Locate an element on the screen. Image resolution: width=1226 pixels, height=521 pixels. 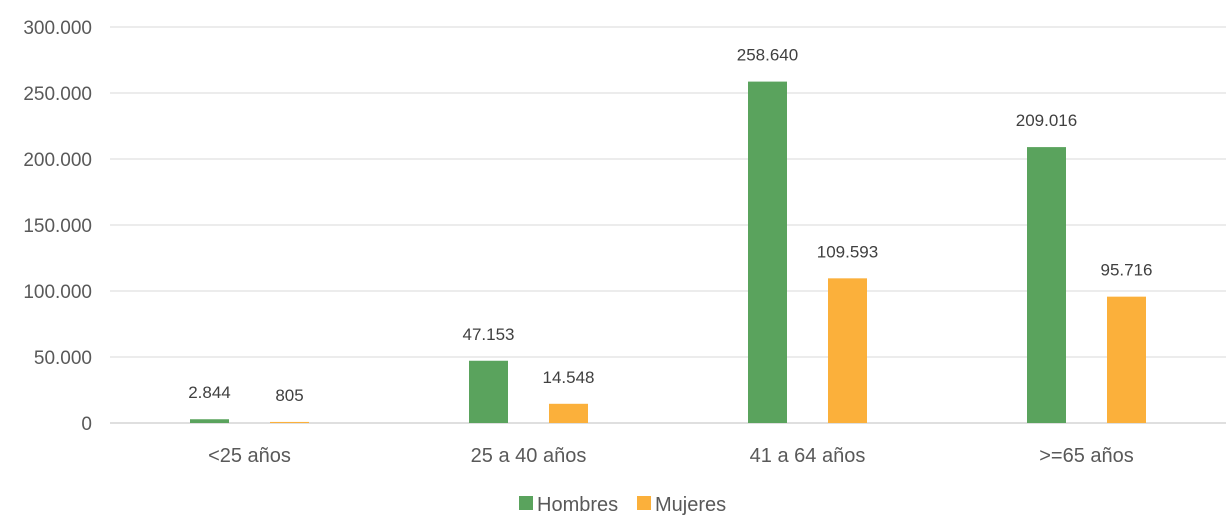
y-tick-label: 50.000 is located at coordinates (63, 358).